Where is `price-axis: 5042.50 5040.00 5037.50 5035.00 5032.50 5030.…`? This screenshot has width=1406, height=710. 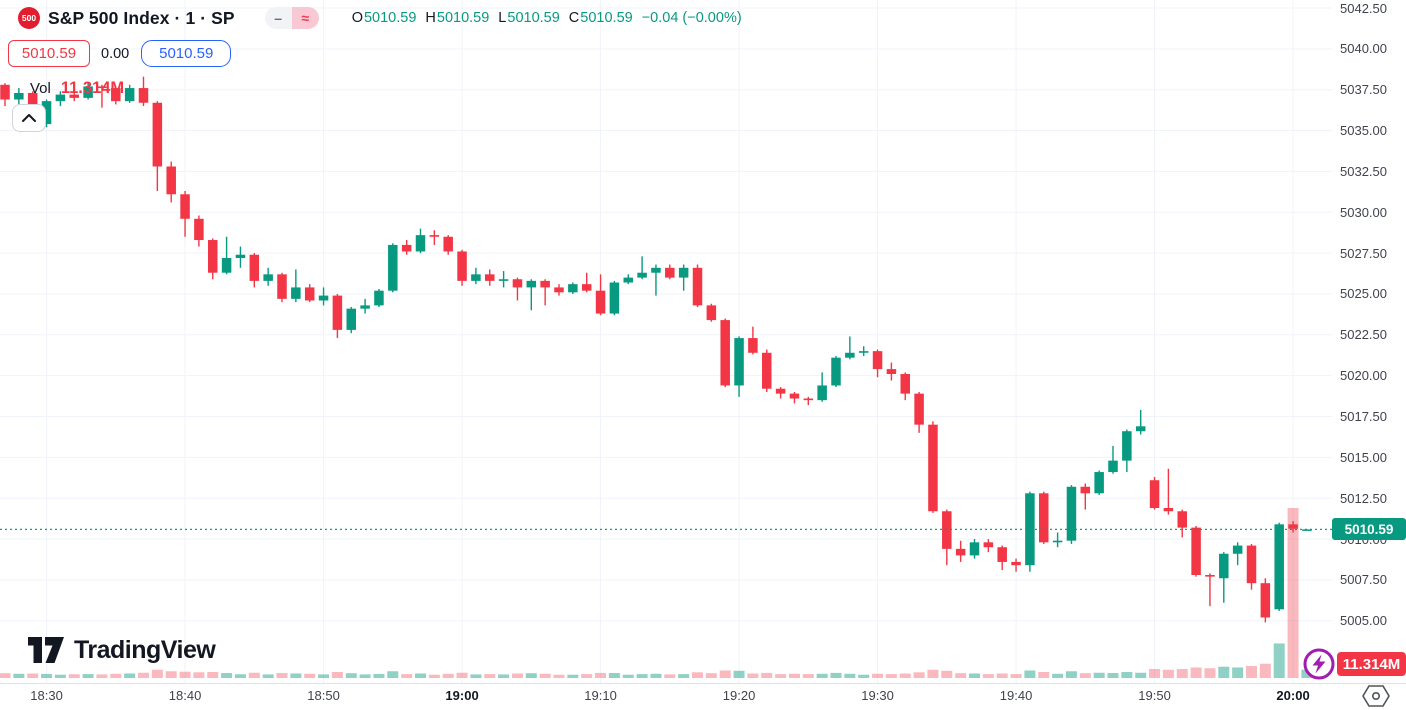 price-axis: 5042.50 5040.00 5037.50 5035.00 5032.50 5030.… is located at coordinates (1369, 341).